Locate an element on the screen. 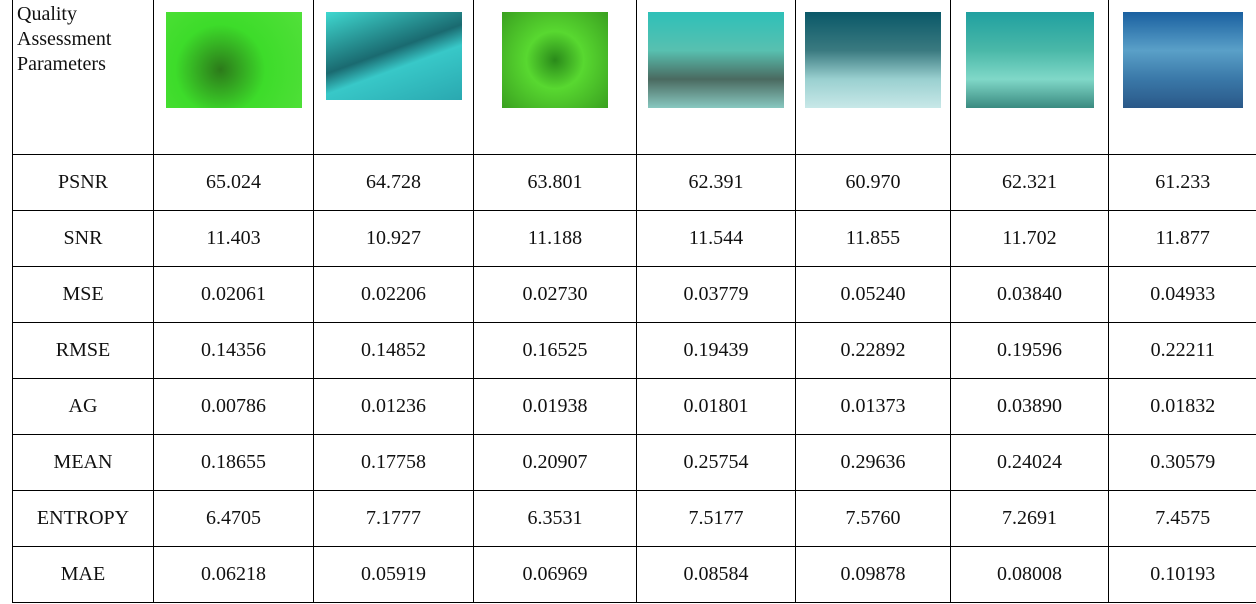 The width and height of the screenshot is (1256, 604). metric-value: 0.22892 is located at coordinates (873, 350).